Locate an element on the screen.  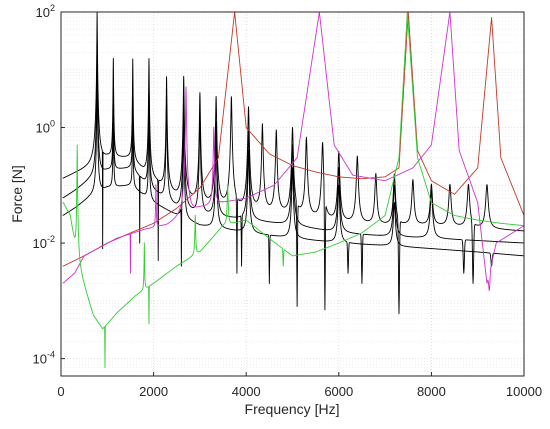
x-tick-label: 10000 is located at coordinates (524, 391).